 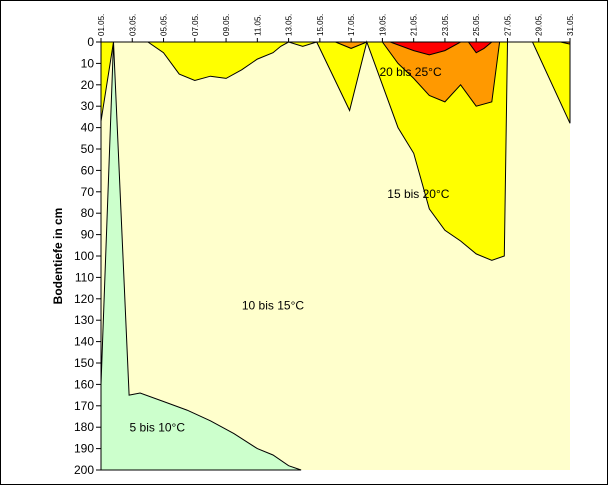 What do you see at coordinates (351, 25) in the screenshot?
I see `x-tick-label: 17.05.` at bounding box center [351, 25].